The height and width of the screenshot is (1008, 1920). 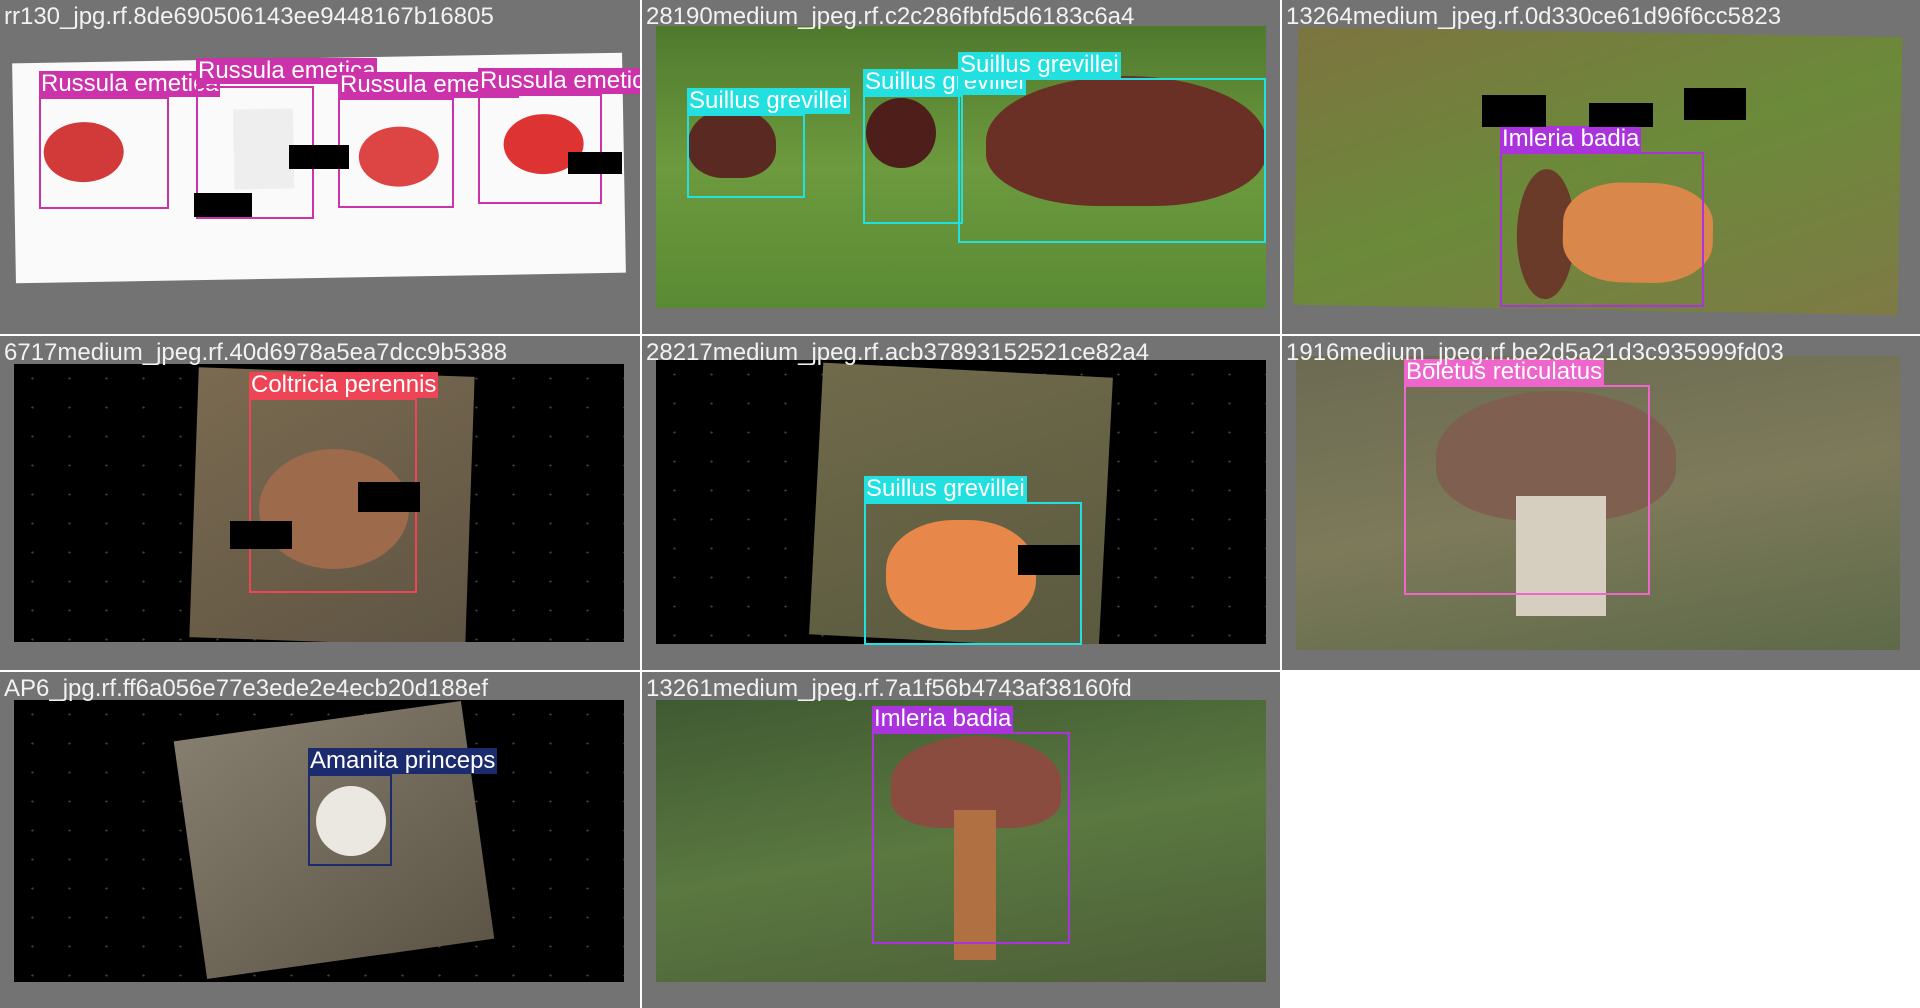 What do you see at coordinates (344, 384) in the screenshot?
I see `box-label: Coltricia perennis` at bounding box center [344, 384].